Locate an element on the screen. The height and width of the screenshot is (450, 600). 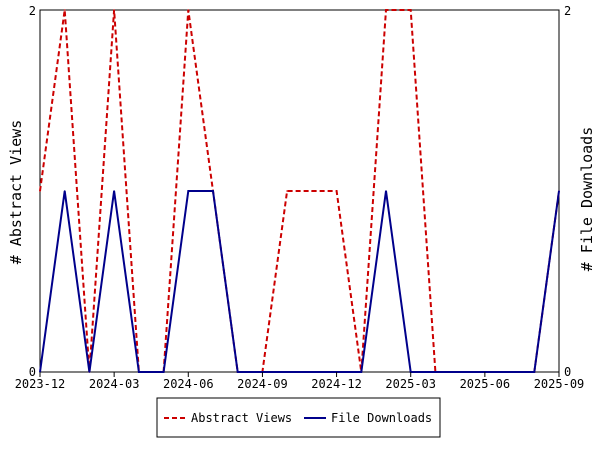
legend-label-abstract-views: Abstract Views is located at coordinates (241, 418).